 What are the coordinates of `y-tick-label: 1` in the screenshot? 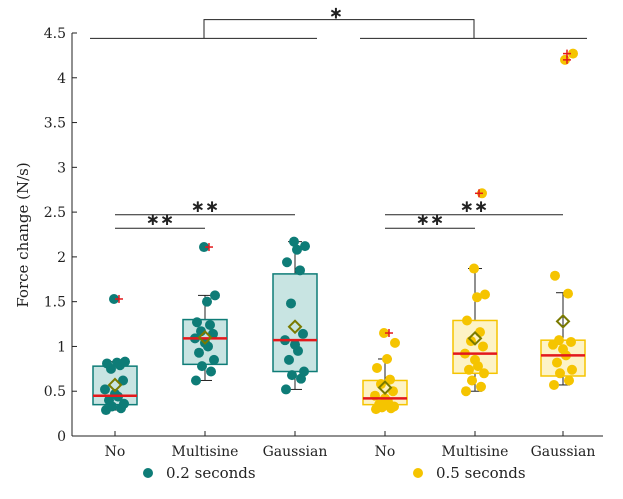 It's located at (61, 347).